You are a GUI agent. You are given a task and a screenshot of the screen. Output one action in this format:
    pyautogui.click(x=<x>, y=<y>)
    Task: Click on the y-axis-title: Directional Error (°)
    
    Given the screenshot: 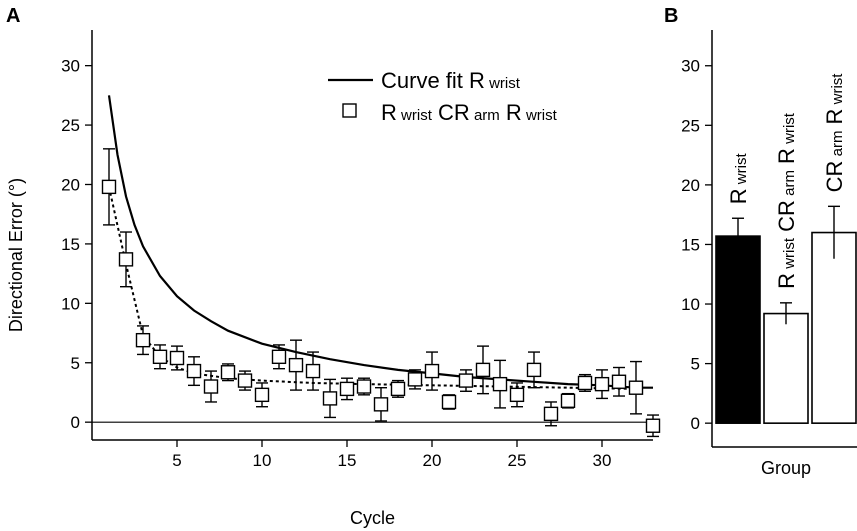 What is the action you would take?
    pyautogui.click(x=16, y=255)
    